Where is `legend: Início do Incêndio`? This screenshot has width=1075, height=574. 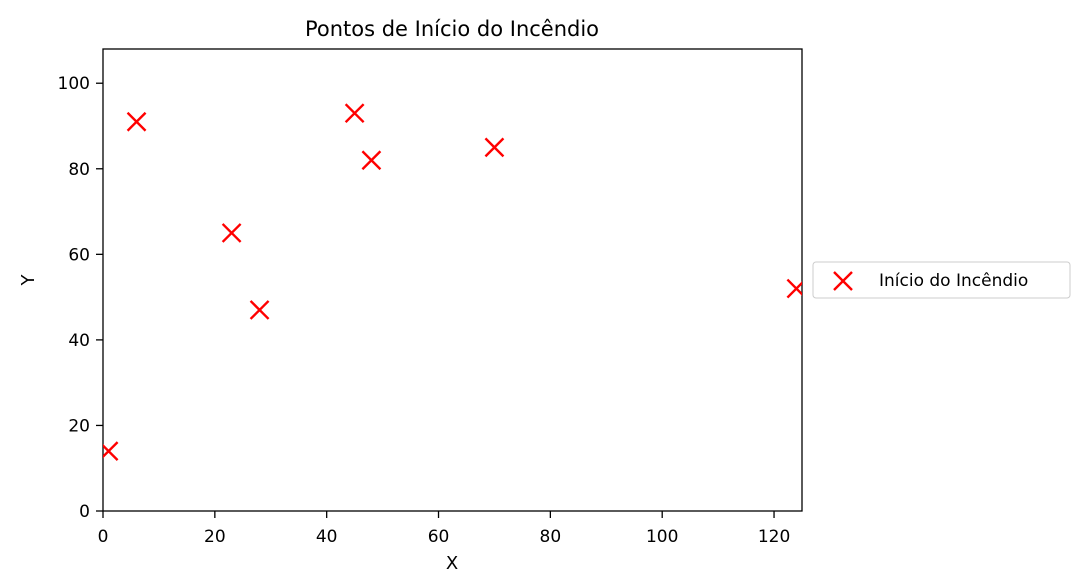 legend: Início do Incêndio is located at coordinates (941, 280).